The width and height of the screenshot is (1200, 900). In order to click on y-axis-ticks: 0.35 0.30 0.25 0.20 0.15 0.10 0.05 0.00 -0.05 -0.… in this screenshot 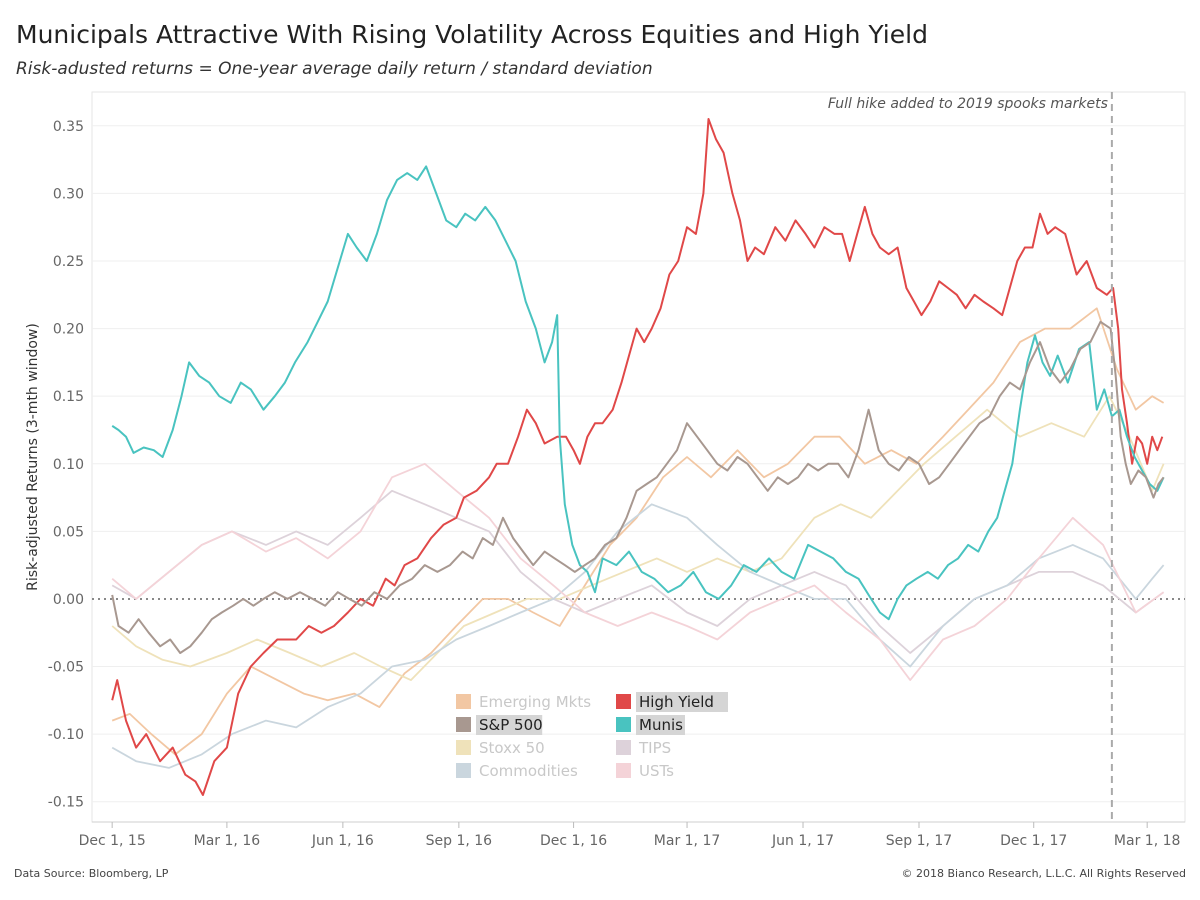, I will do `click(66, 465)`.